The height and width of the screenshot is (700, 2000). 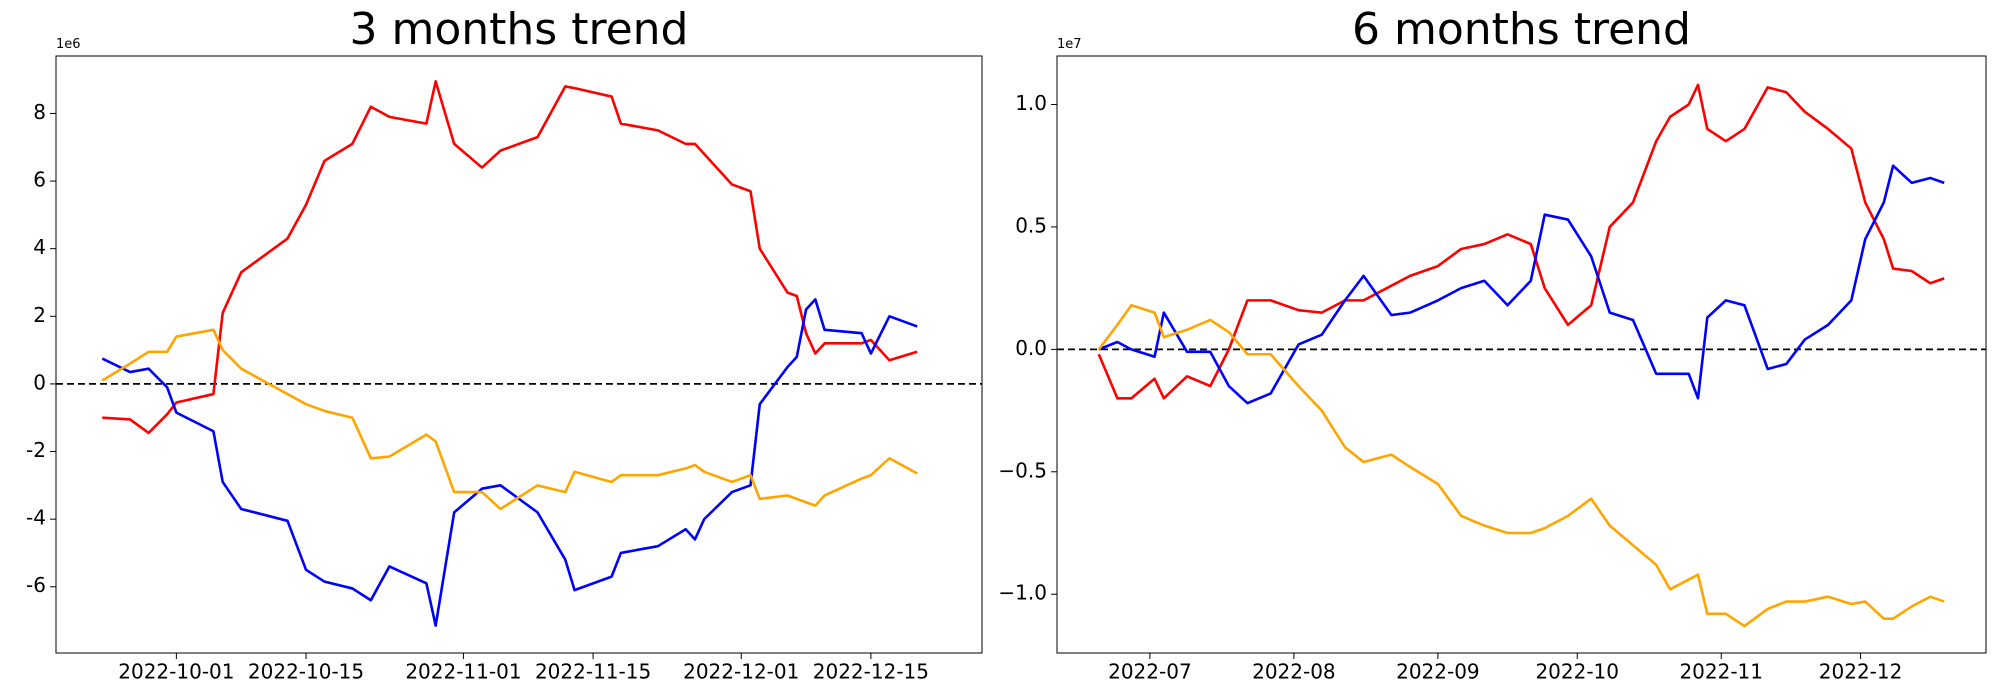 What do you see at coordinates (1721, 672) in the screenshot?
I see `x-tick-label: 2022-11` at bounding box center [1721, 672].